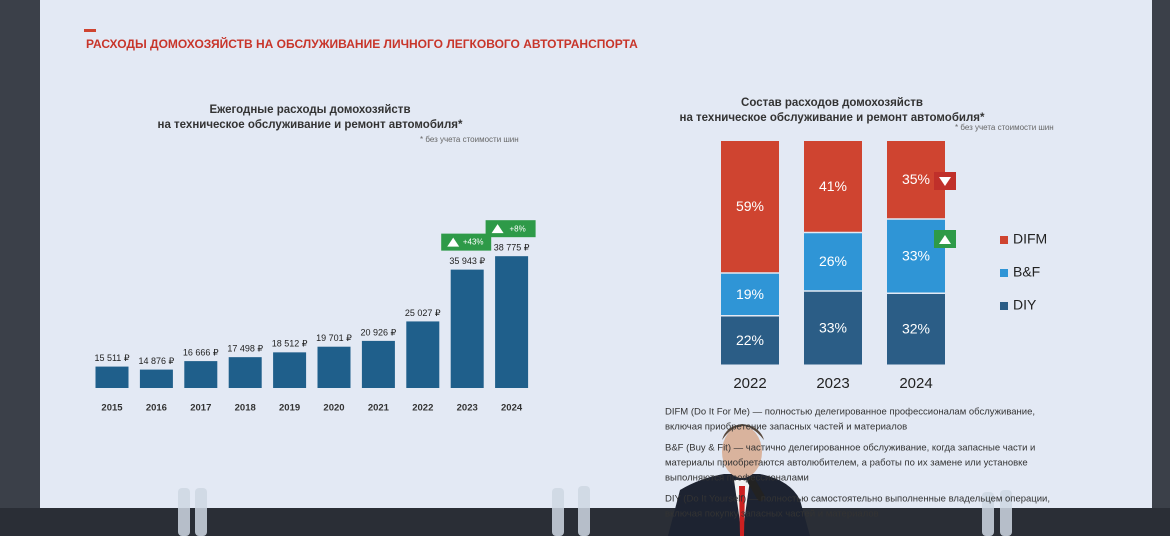 The width and height of the screenshot is (1170, 536). Describe the element at coordinates (423, 313) in the screenshot. I see `value-label: 25 027 ₽` at that location.